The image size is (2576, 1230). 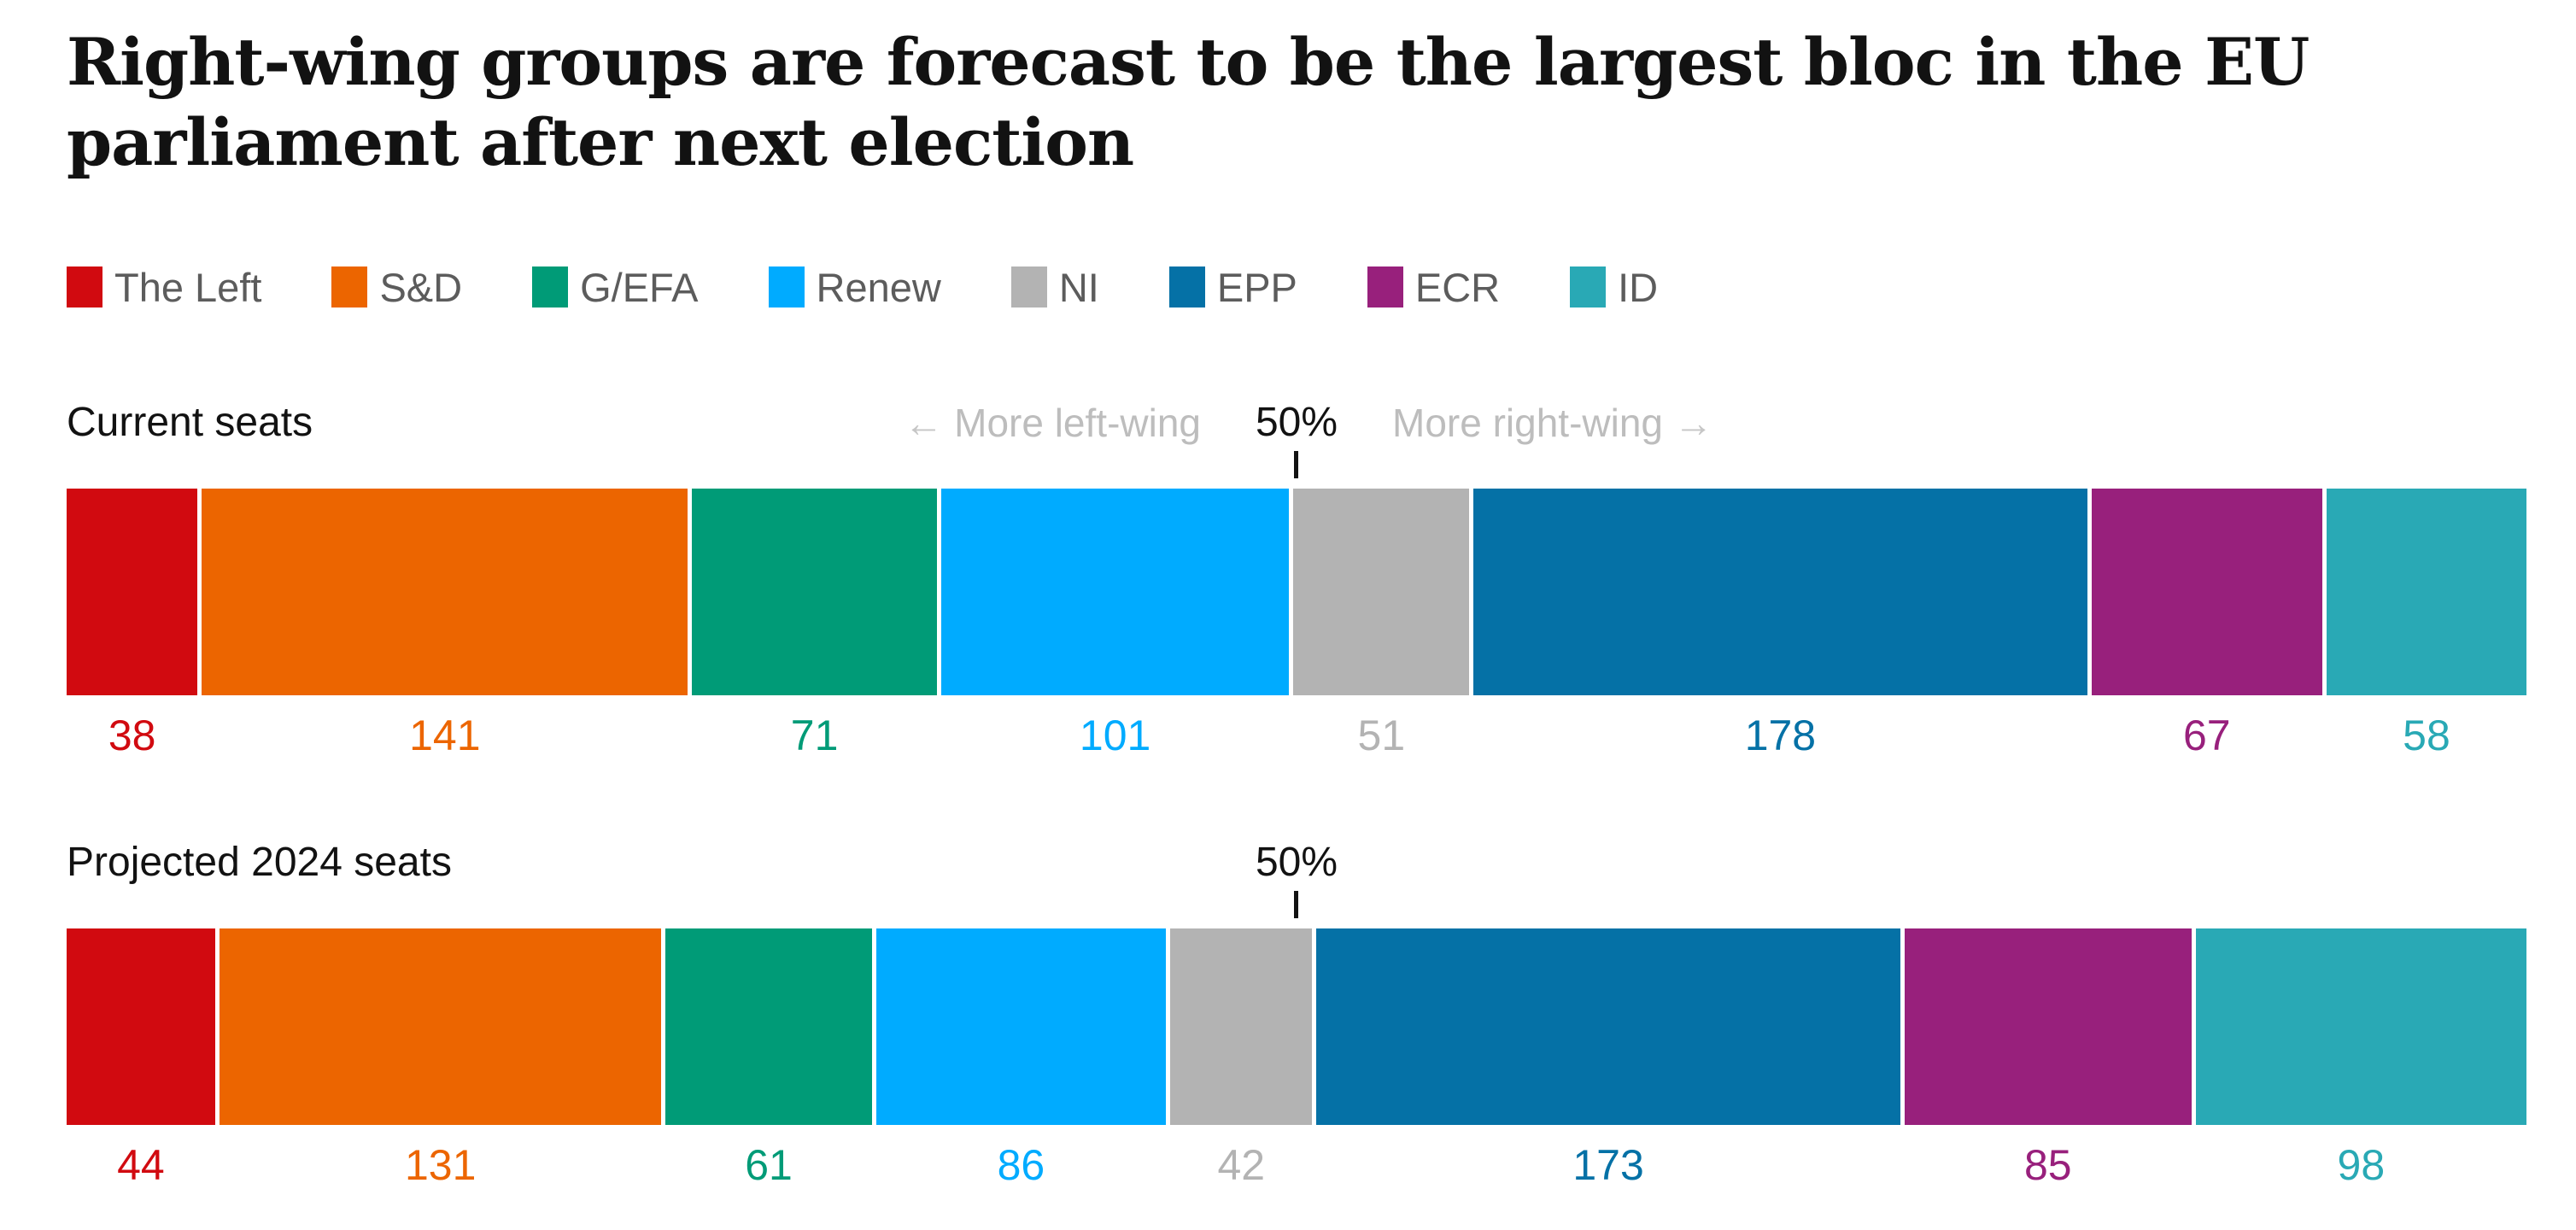 I want to click on left-arrow-icon: ←, so click(x=924, y=423).